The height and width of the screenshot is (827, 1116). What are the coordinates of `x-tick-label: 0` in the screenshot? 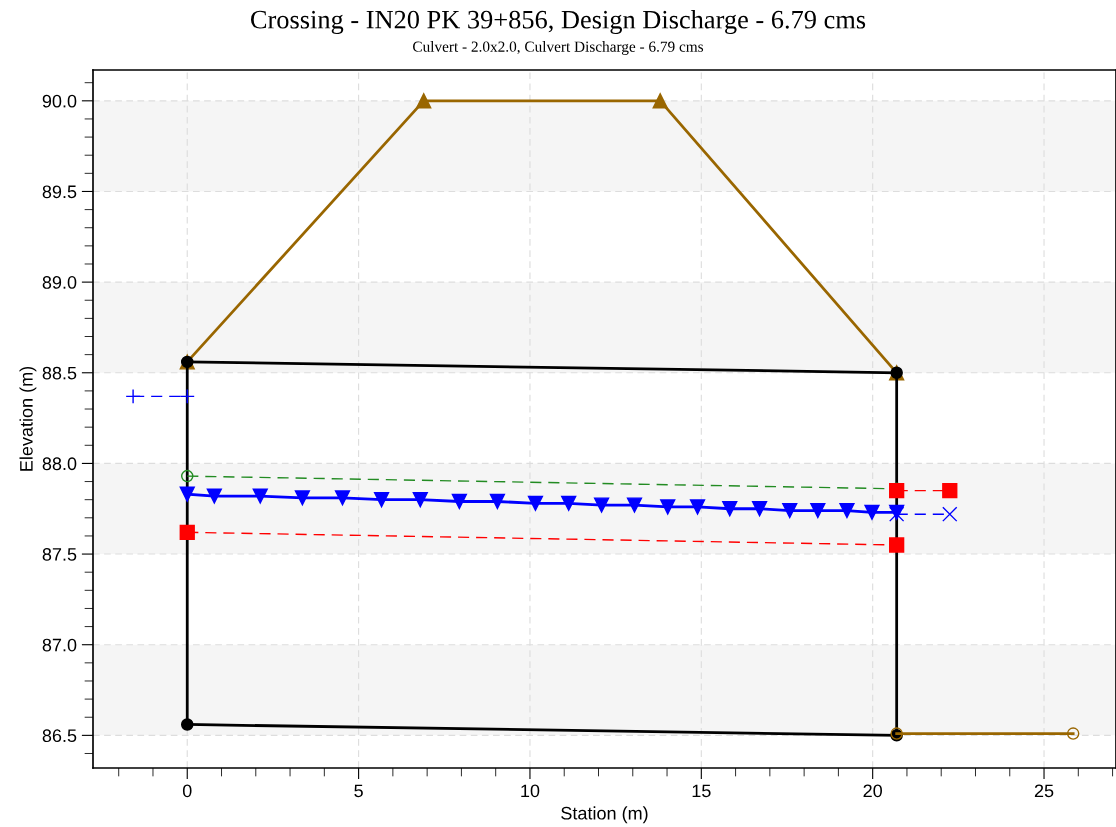 It's located at (187, 791).